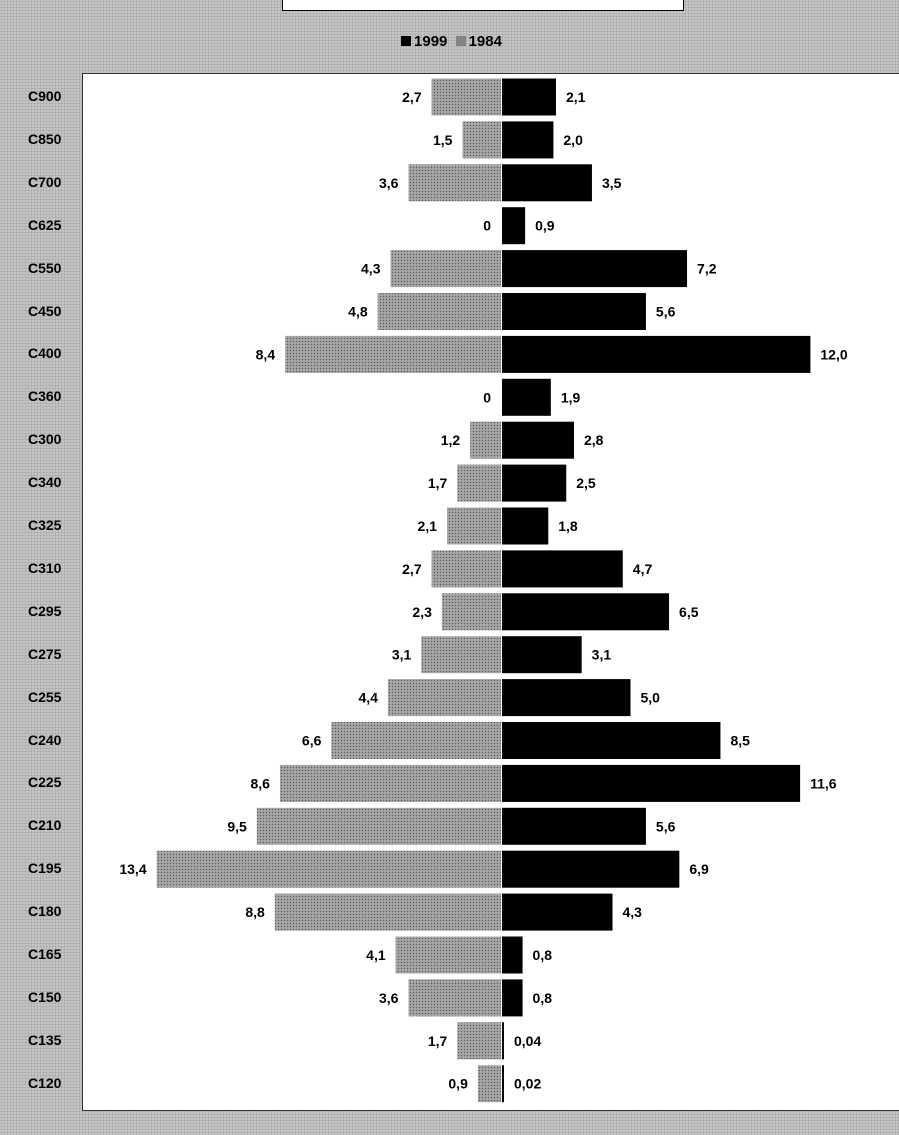 The height and width of the screenshot is (1135, 899). I want to click on data-label-1984: 2,1, so click(428, 526).